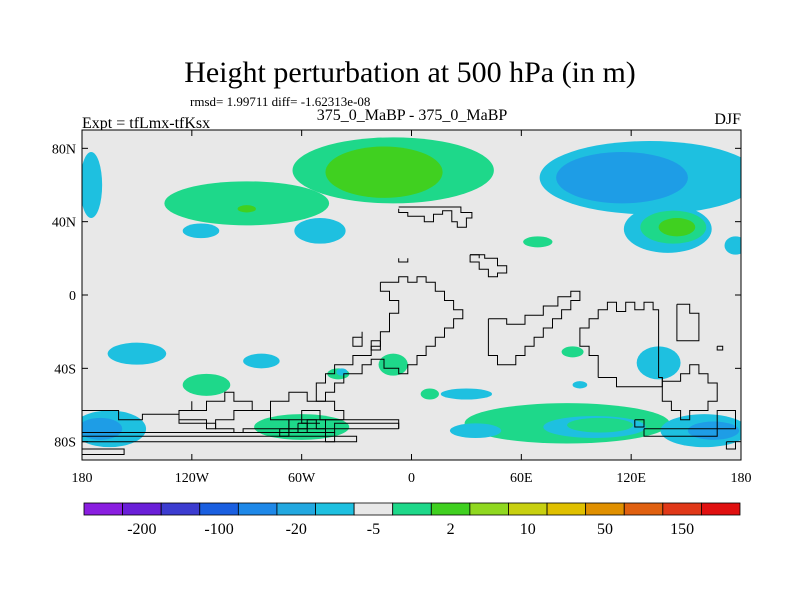 This screenshot has height=600, width=800. I want to click on colorbar-label: -100, so click(218, 529).